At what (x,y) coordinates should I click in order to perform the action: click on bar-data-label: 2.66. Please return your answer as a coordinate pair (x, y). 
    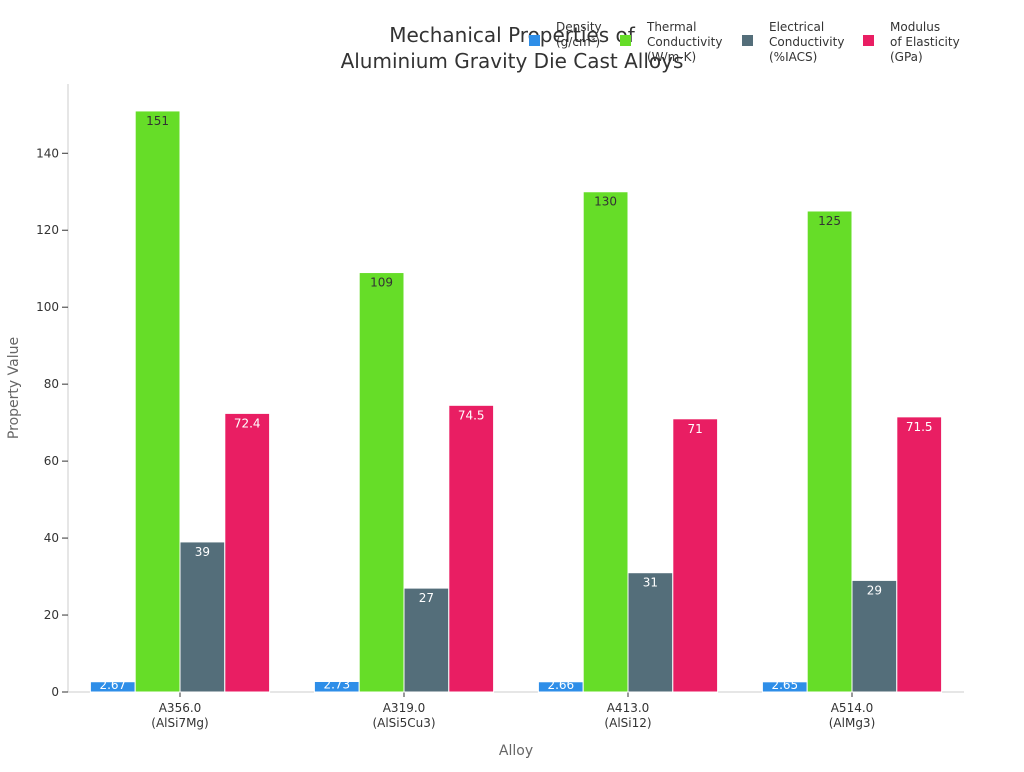
    Looking at the image, I should click on (560, 685).